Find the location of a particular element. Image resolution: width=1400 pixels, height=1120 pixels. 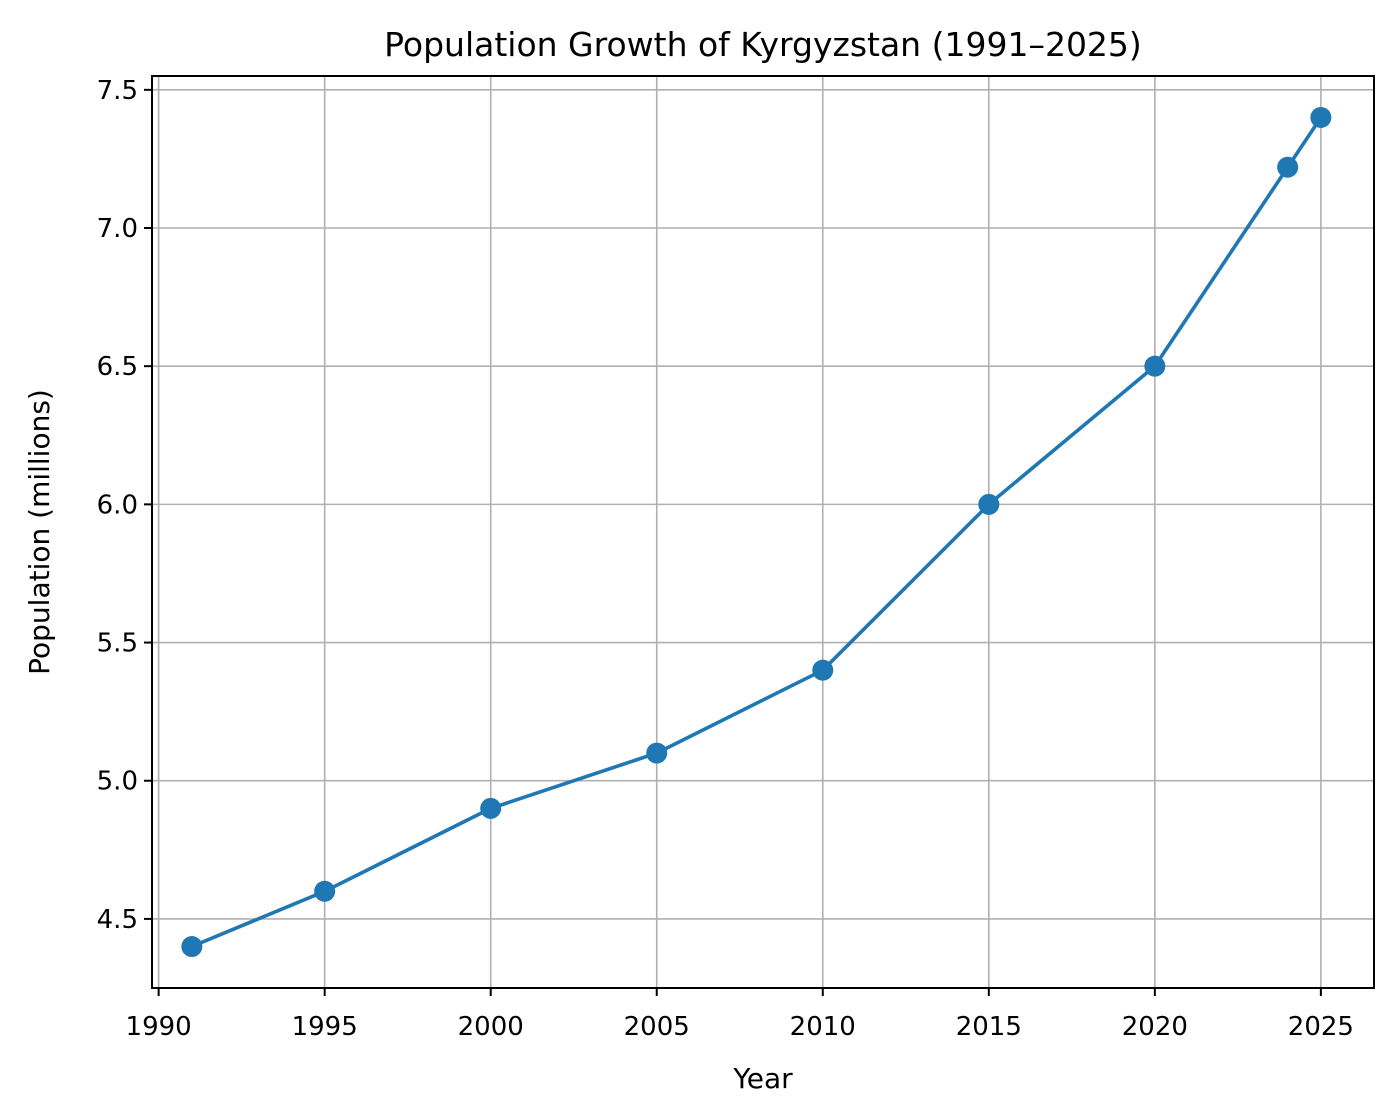

y-tick-label: 5.0 is located at coordinates (117, 782).